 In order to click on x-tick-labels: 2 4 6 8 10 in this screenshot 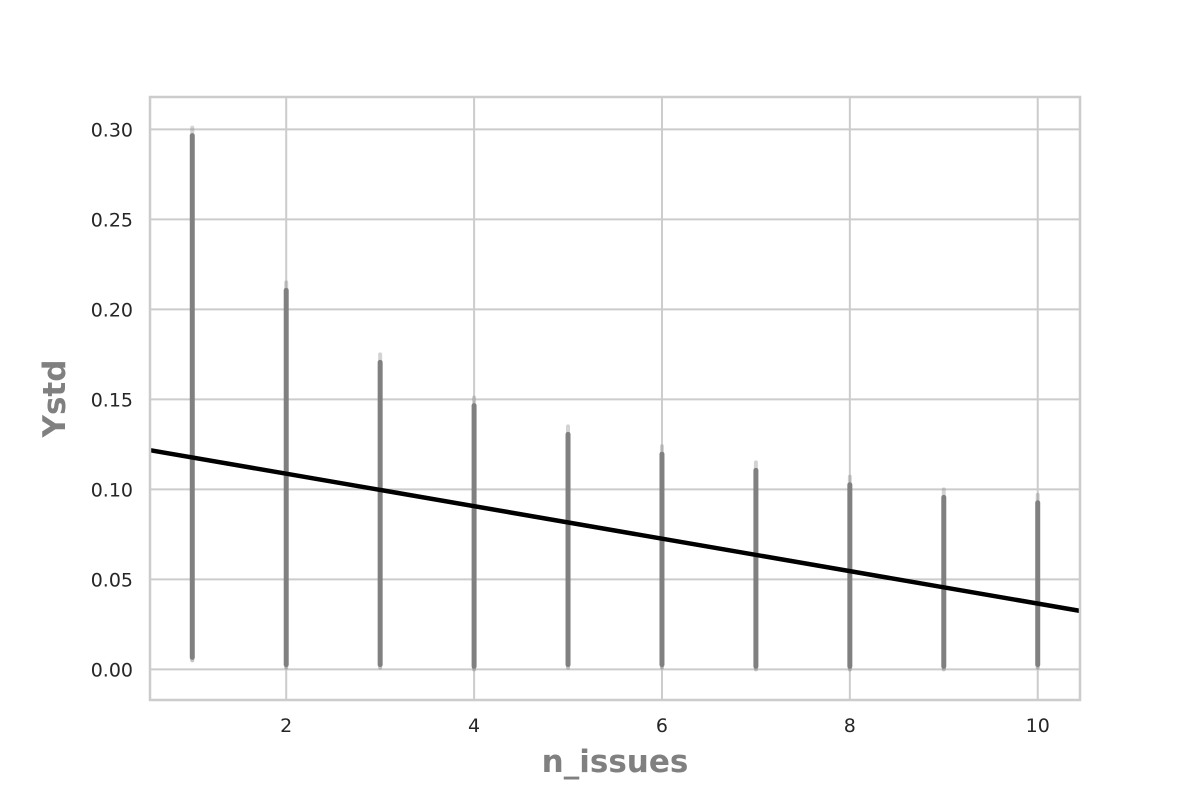, I will do `click(665, 726)`.